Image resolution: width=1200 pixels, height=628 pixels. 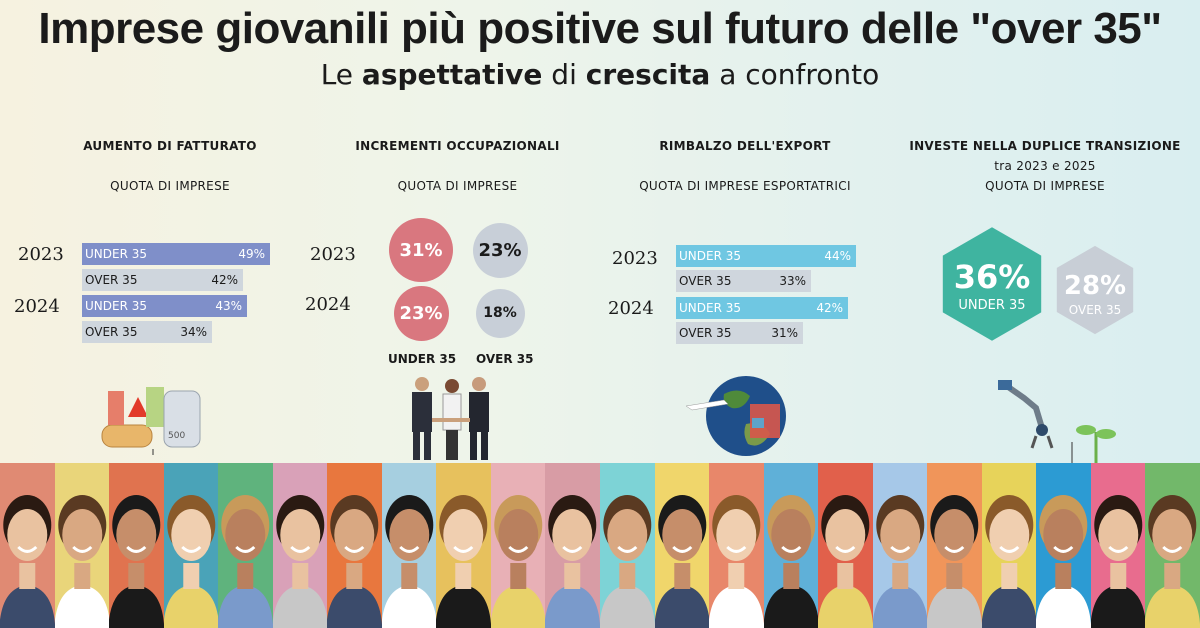 What do you see at coordinates (991, 305) in the screenshot?
I see `hexagon-label: UNDER 35` at bounding box center [991, 305].